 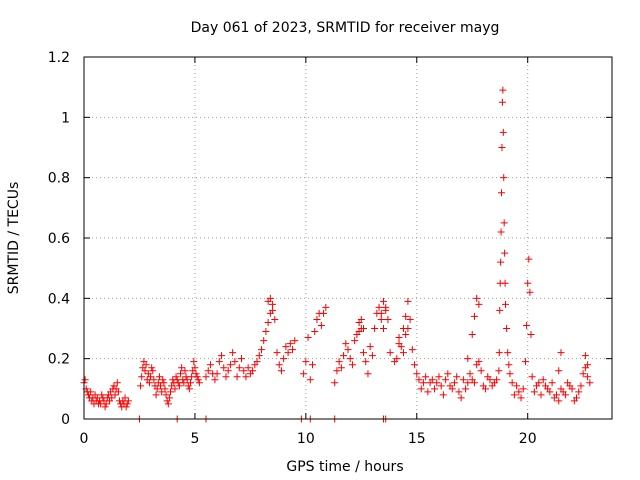 What do you see at coordinates (306, 439) in the screenshot?
I see `x-tick-label: 10` at bounding box center [306, 439].